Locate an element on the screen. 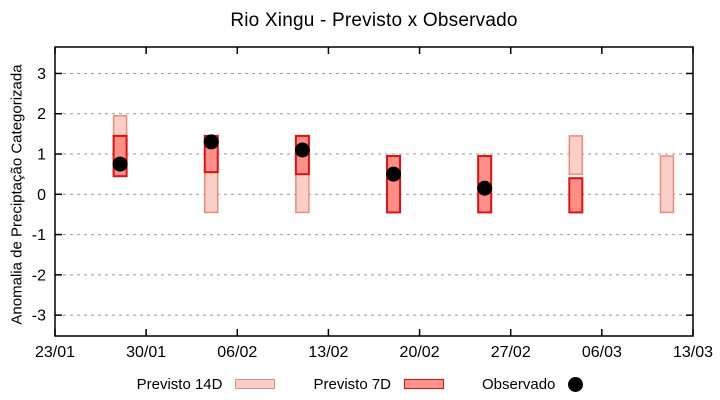 The width and height of the screenshot is (720, 400). legend-swatch-previsto-7d is located at coordinates (424, 384).